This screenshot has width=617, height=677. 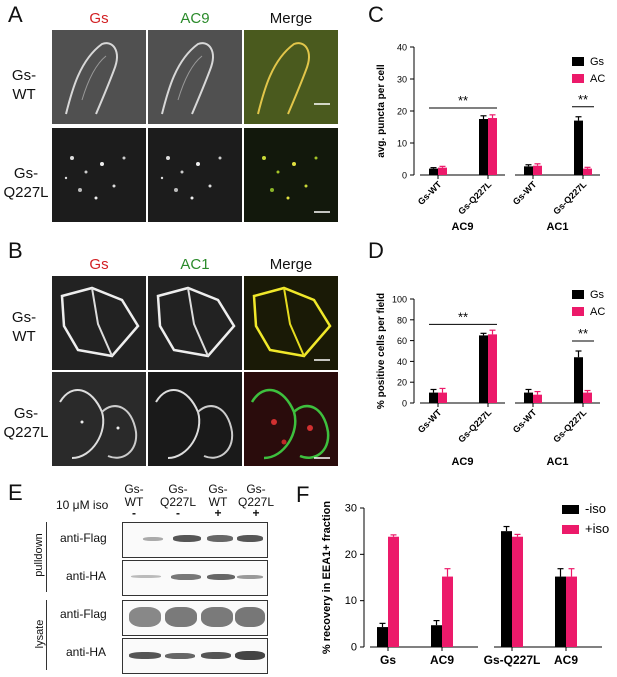 What do you see at coordinates (557, 226) in the screenshot?
I see `group-label: AC1` at bounding box center [557, 226].